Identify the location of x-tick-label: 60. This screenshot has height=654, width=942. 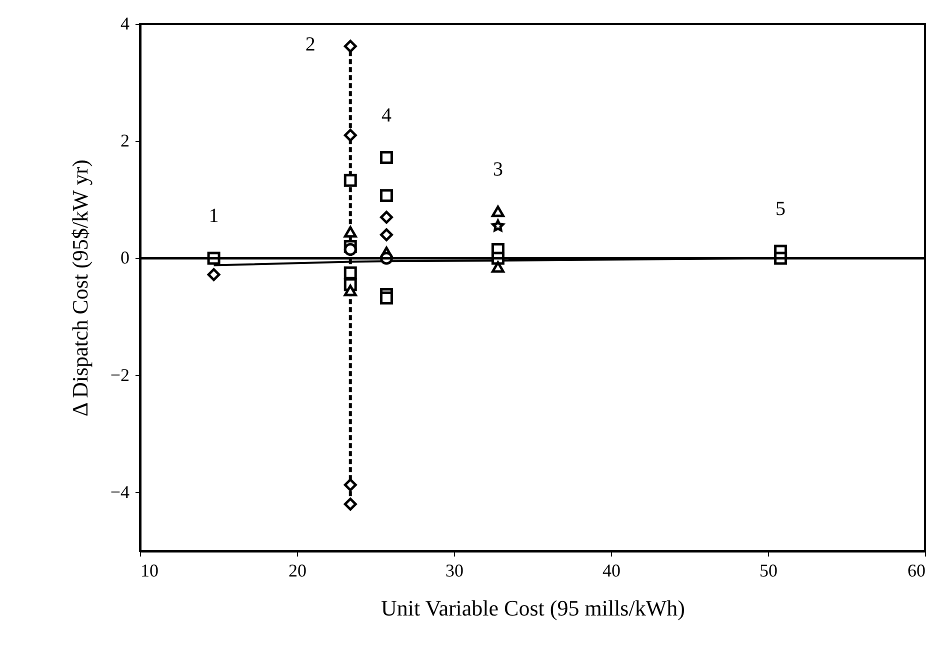
(917, 570).